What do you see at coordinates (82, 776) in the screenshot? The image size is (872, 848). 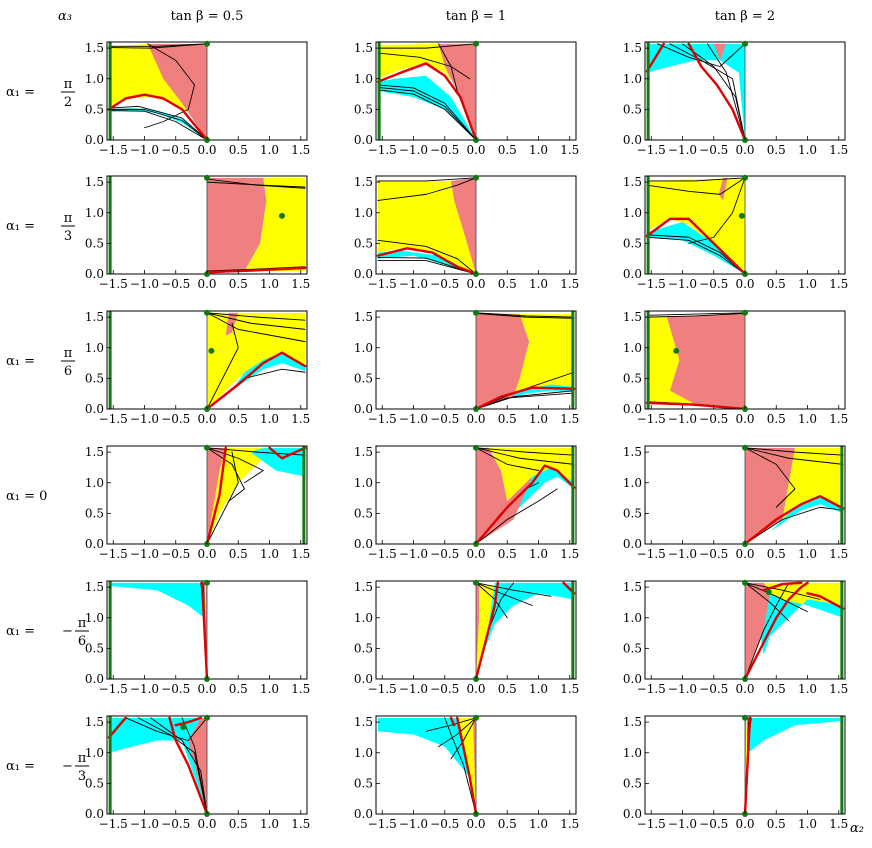 I see `row-label-denominator: 3` at bounding box center [82, 776].